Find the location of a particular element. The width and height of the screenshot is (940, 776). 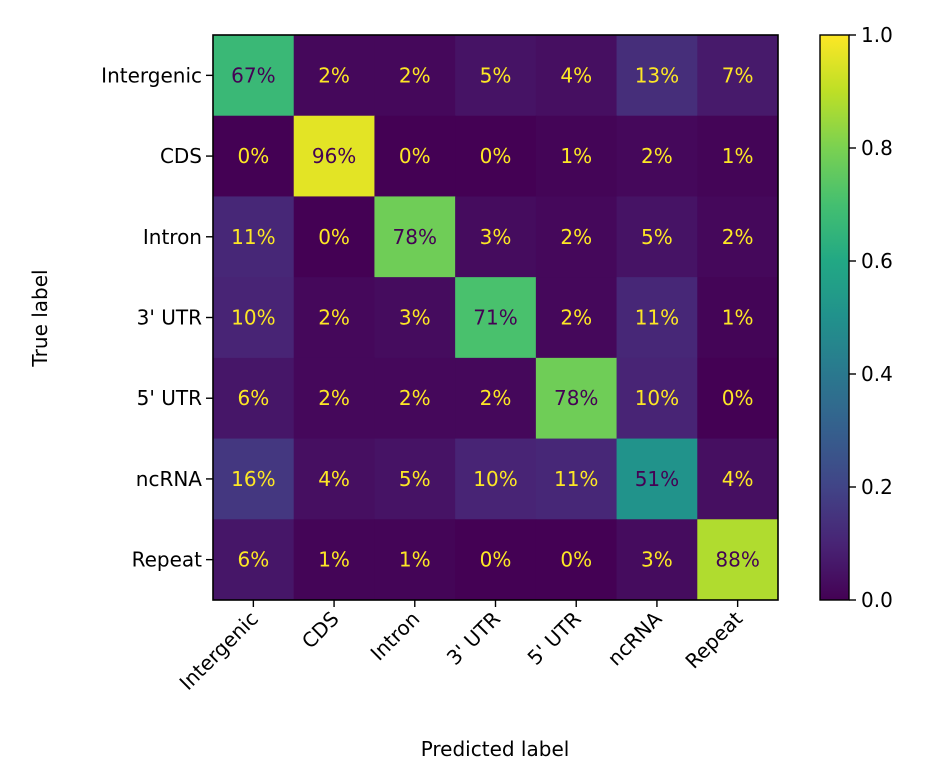

cell-value-label: 88% is located at coordinates (737, 560).